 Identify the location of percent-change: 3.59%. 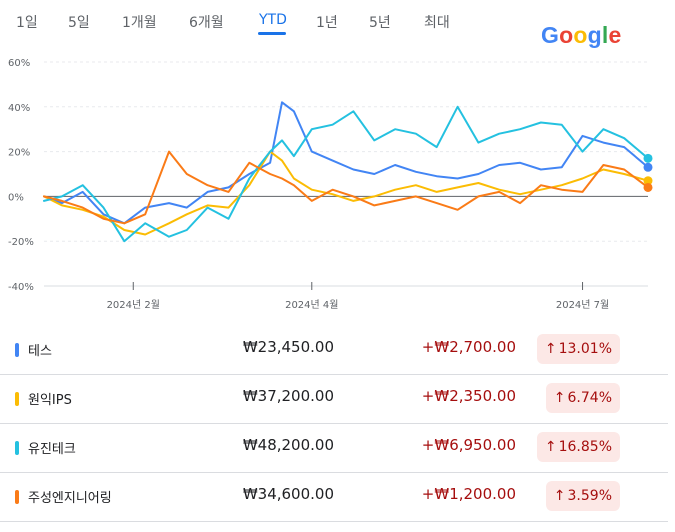
(589, 496).